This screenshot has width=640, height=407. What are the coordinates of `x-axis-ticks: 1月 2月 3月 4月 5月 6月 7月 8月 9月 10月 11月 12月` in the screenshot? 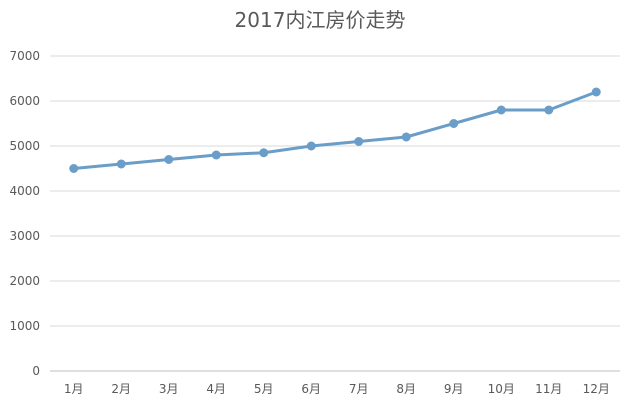 It's located at (337, 389).